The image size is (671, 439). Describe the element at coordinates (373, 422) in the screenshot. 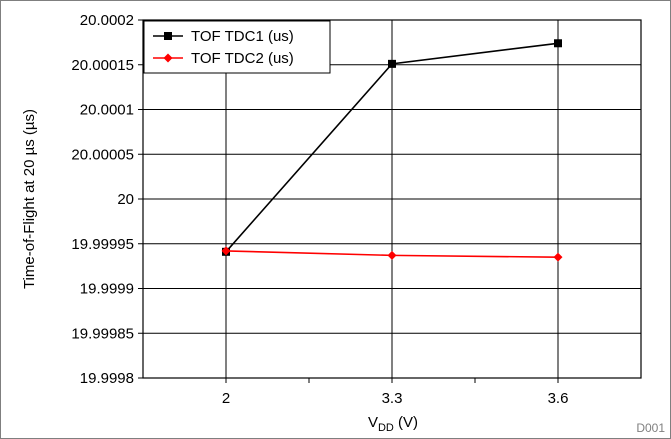

I see `x-axis-title-main: V` at that location.